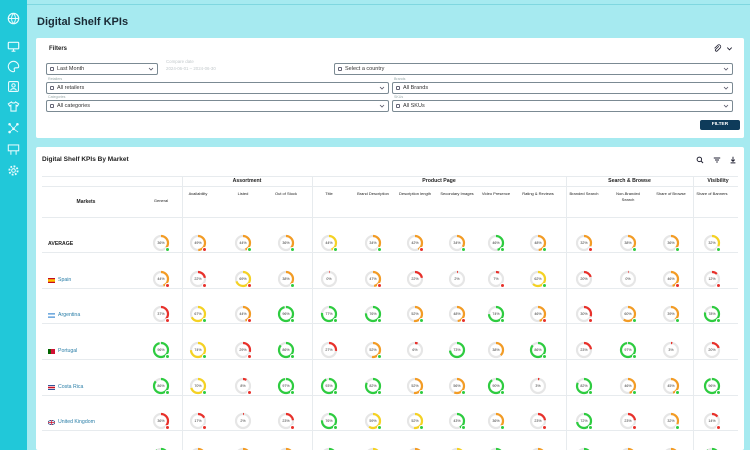 Image resolution: width=750 pixels, height=450 pixels. What do you see at coordinates (329, 314) in the screenshot?
I see `kpi-gauge: 77%` at bounding box center [329, 314].